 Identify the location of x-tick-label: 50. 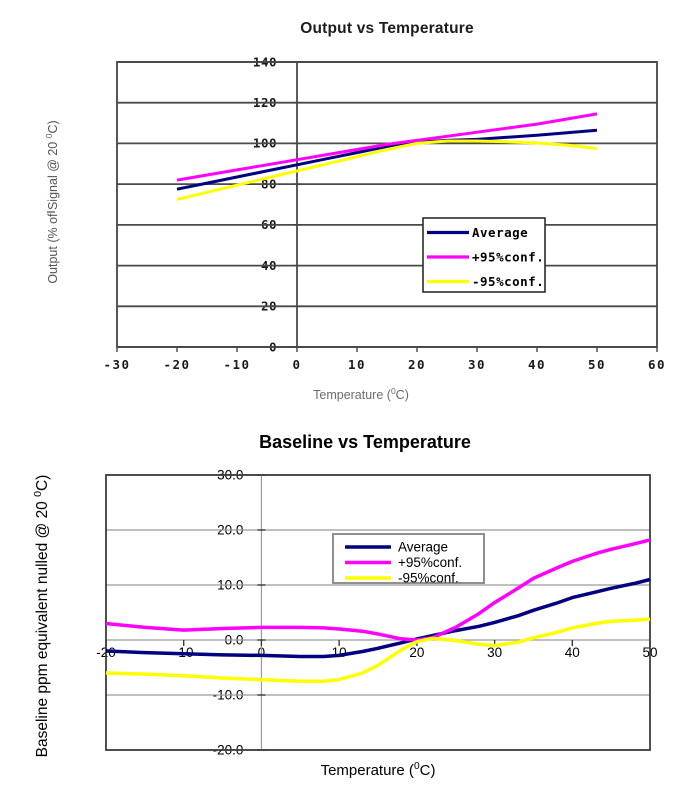
(597, 364).